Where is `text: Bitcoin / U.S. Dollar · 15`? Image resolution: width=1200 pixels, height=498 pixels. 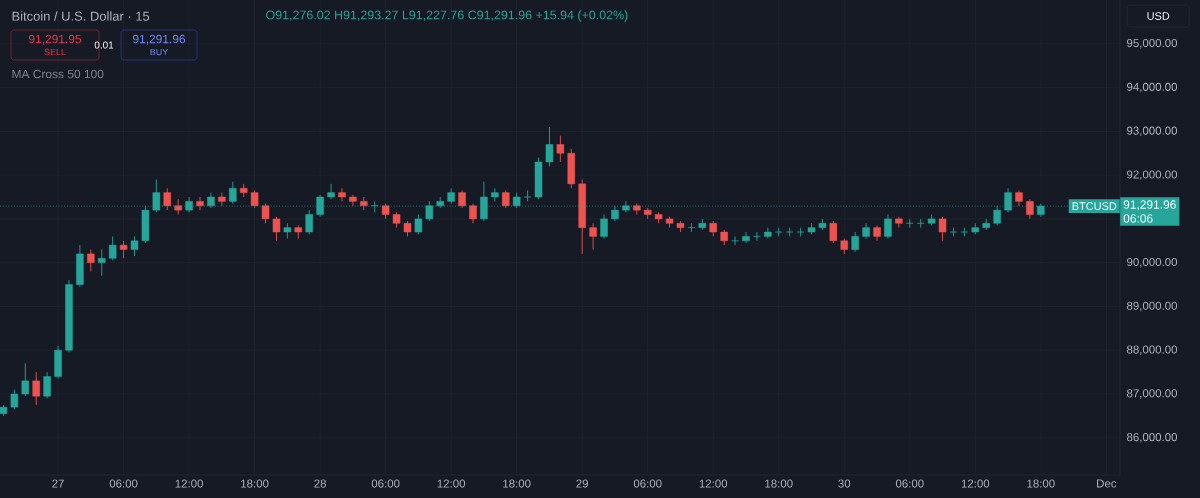
text: Bitcoin / U.S. Dollar · 15 is located at coordinates (81, 16).